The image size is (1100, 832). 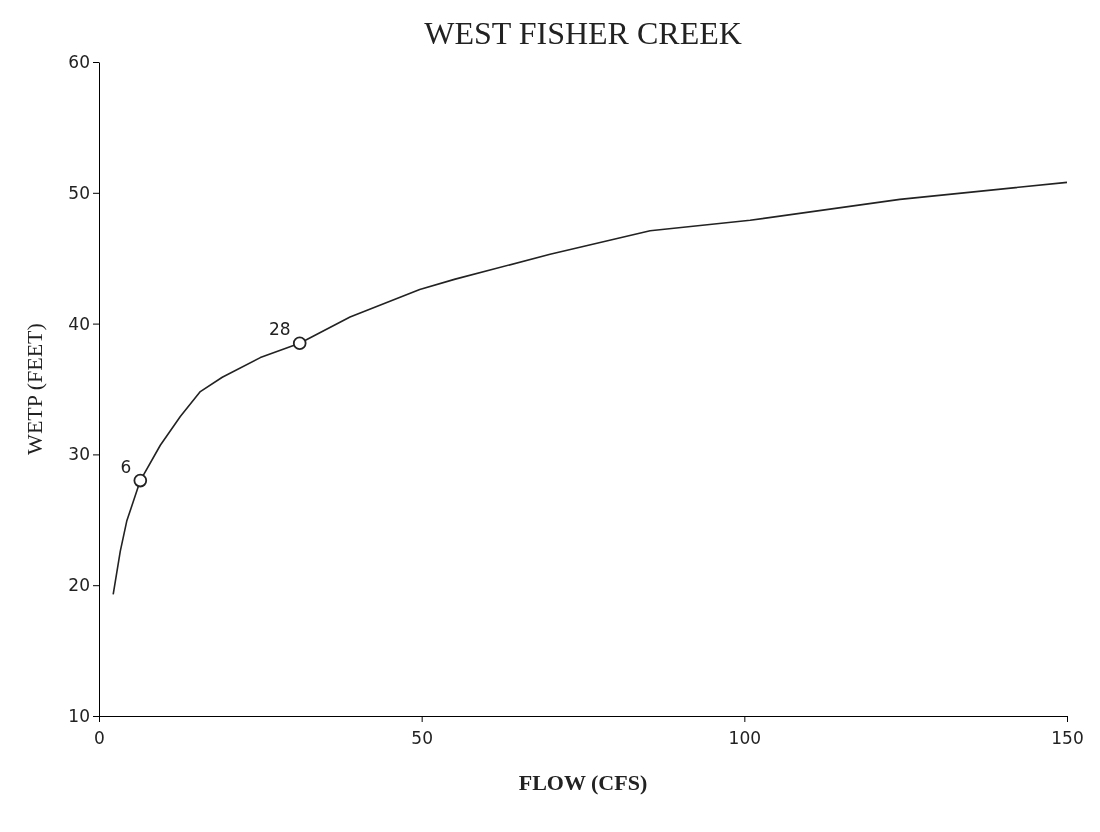 I want to click on x-tick-label: 100, so click(x=745, y=737).